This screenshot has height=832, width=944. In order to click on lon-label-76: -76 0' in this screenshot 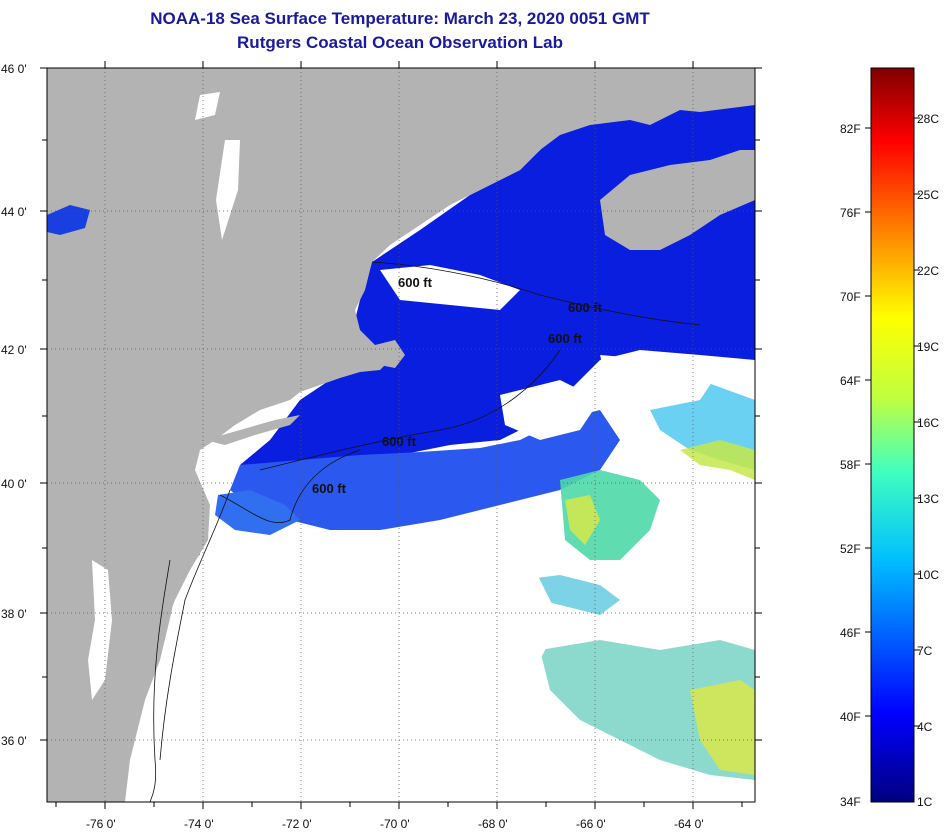, I will do `click(101, 824)`.